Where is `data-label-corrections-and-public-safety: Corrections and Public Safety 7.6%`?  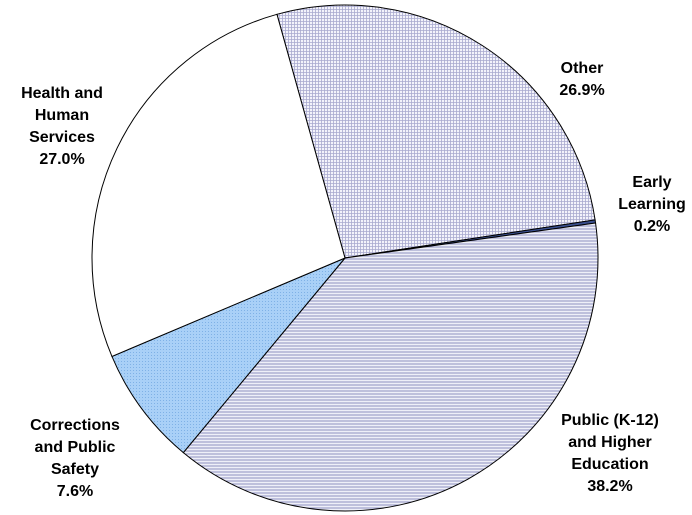 data-label-corrections-and-public-safety: Corrections and Public Safety 7.6% is located at coordinates (75, 458).